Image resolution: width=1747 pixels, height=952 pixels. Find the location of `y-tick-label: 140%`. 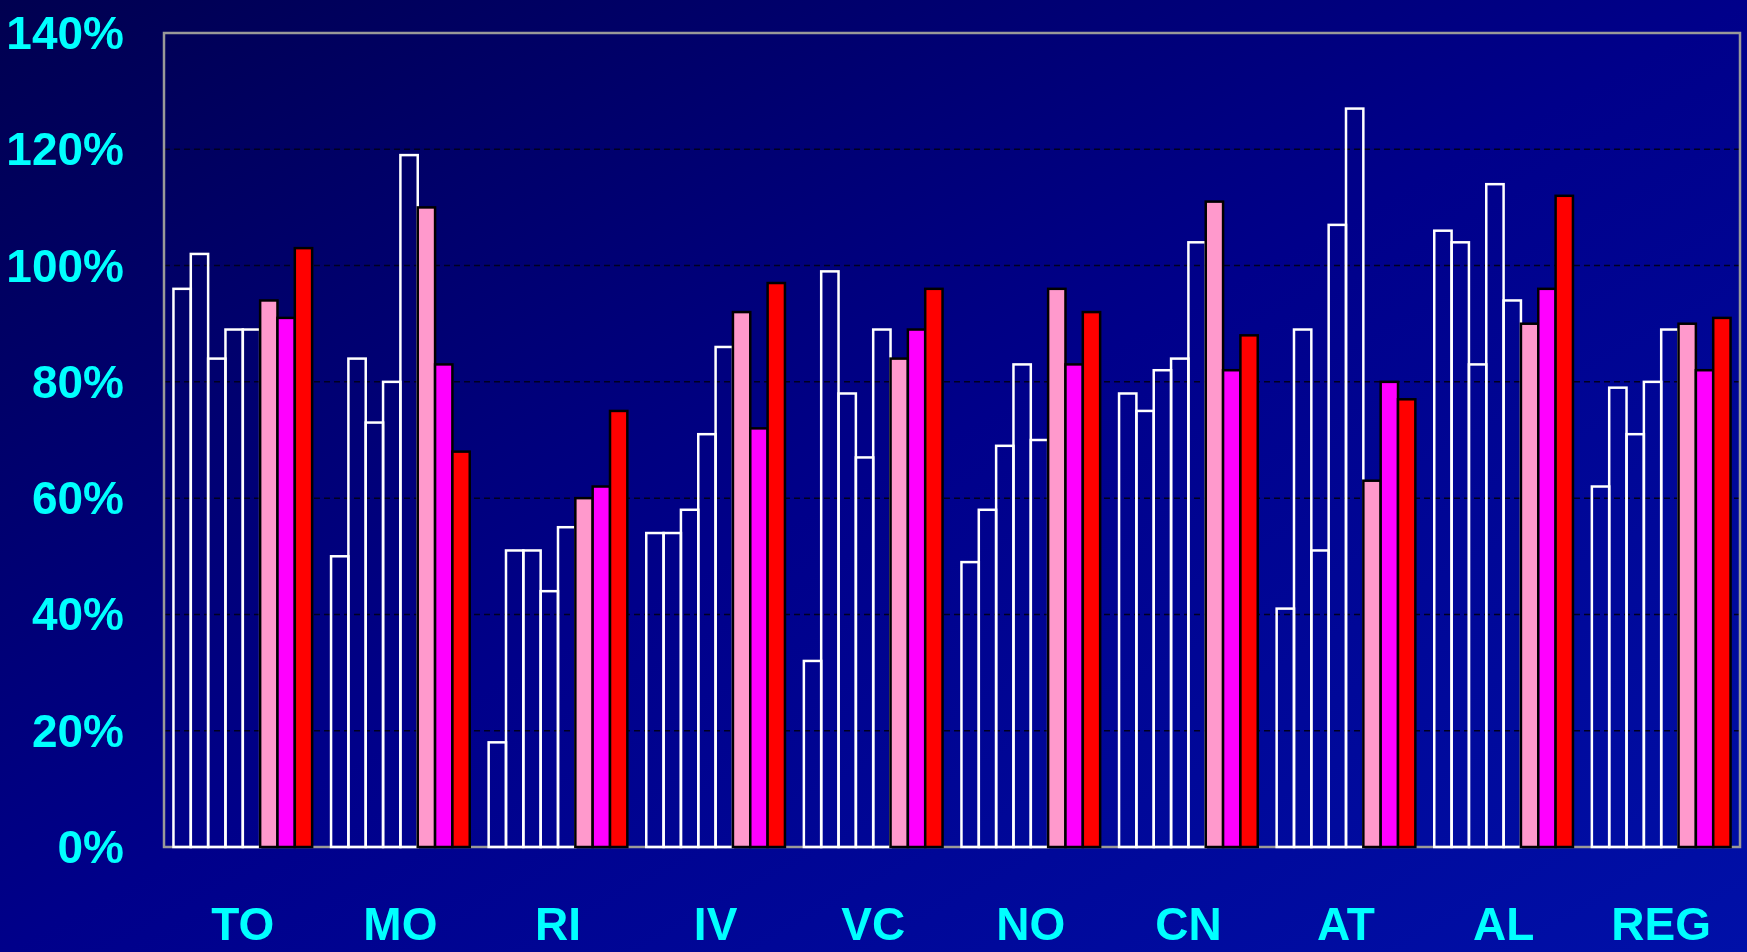

y-tick-label: 140% is located at coordinates (65, 33).